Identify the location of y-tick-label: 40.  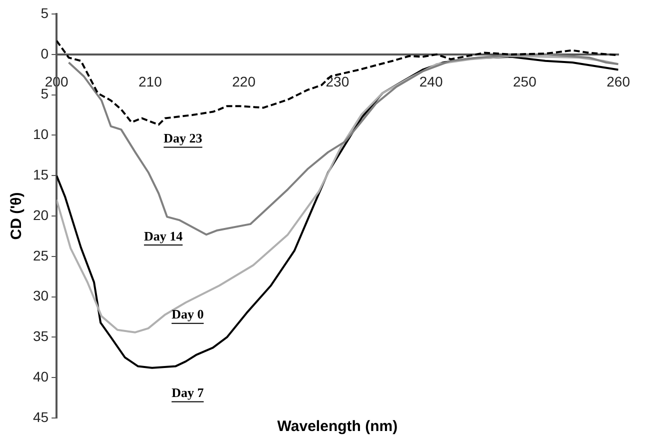
(40, 376).